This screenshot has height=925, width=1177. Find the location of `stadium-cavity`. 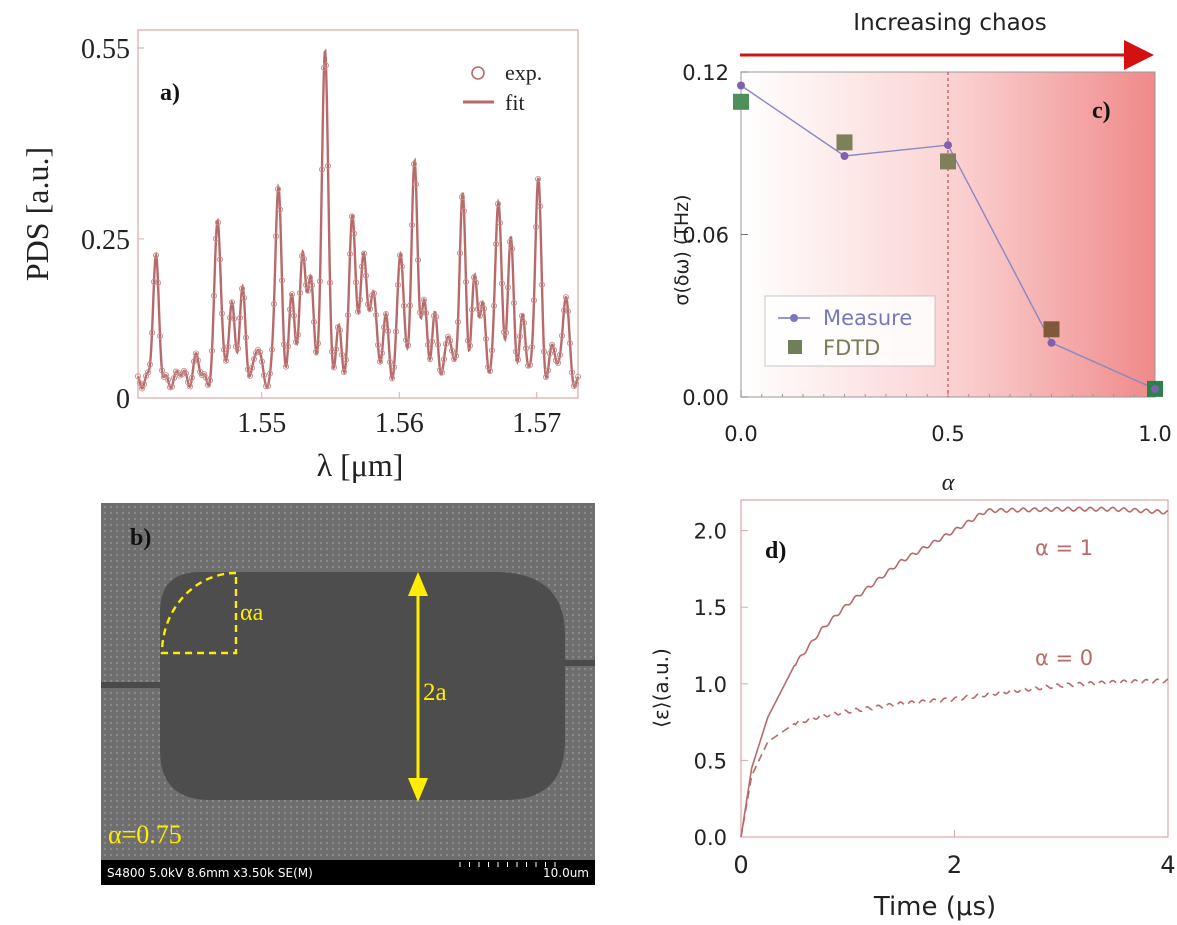

stadium-cavity is located at coordinates (362, 686).